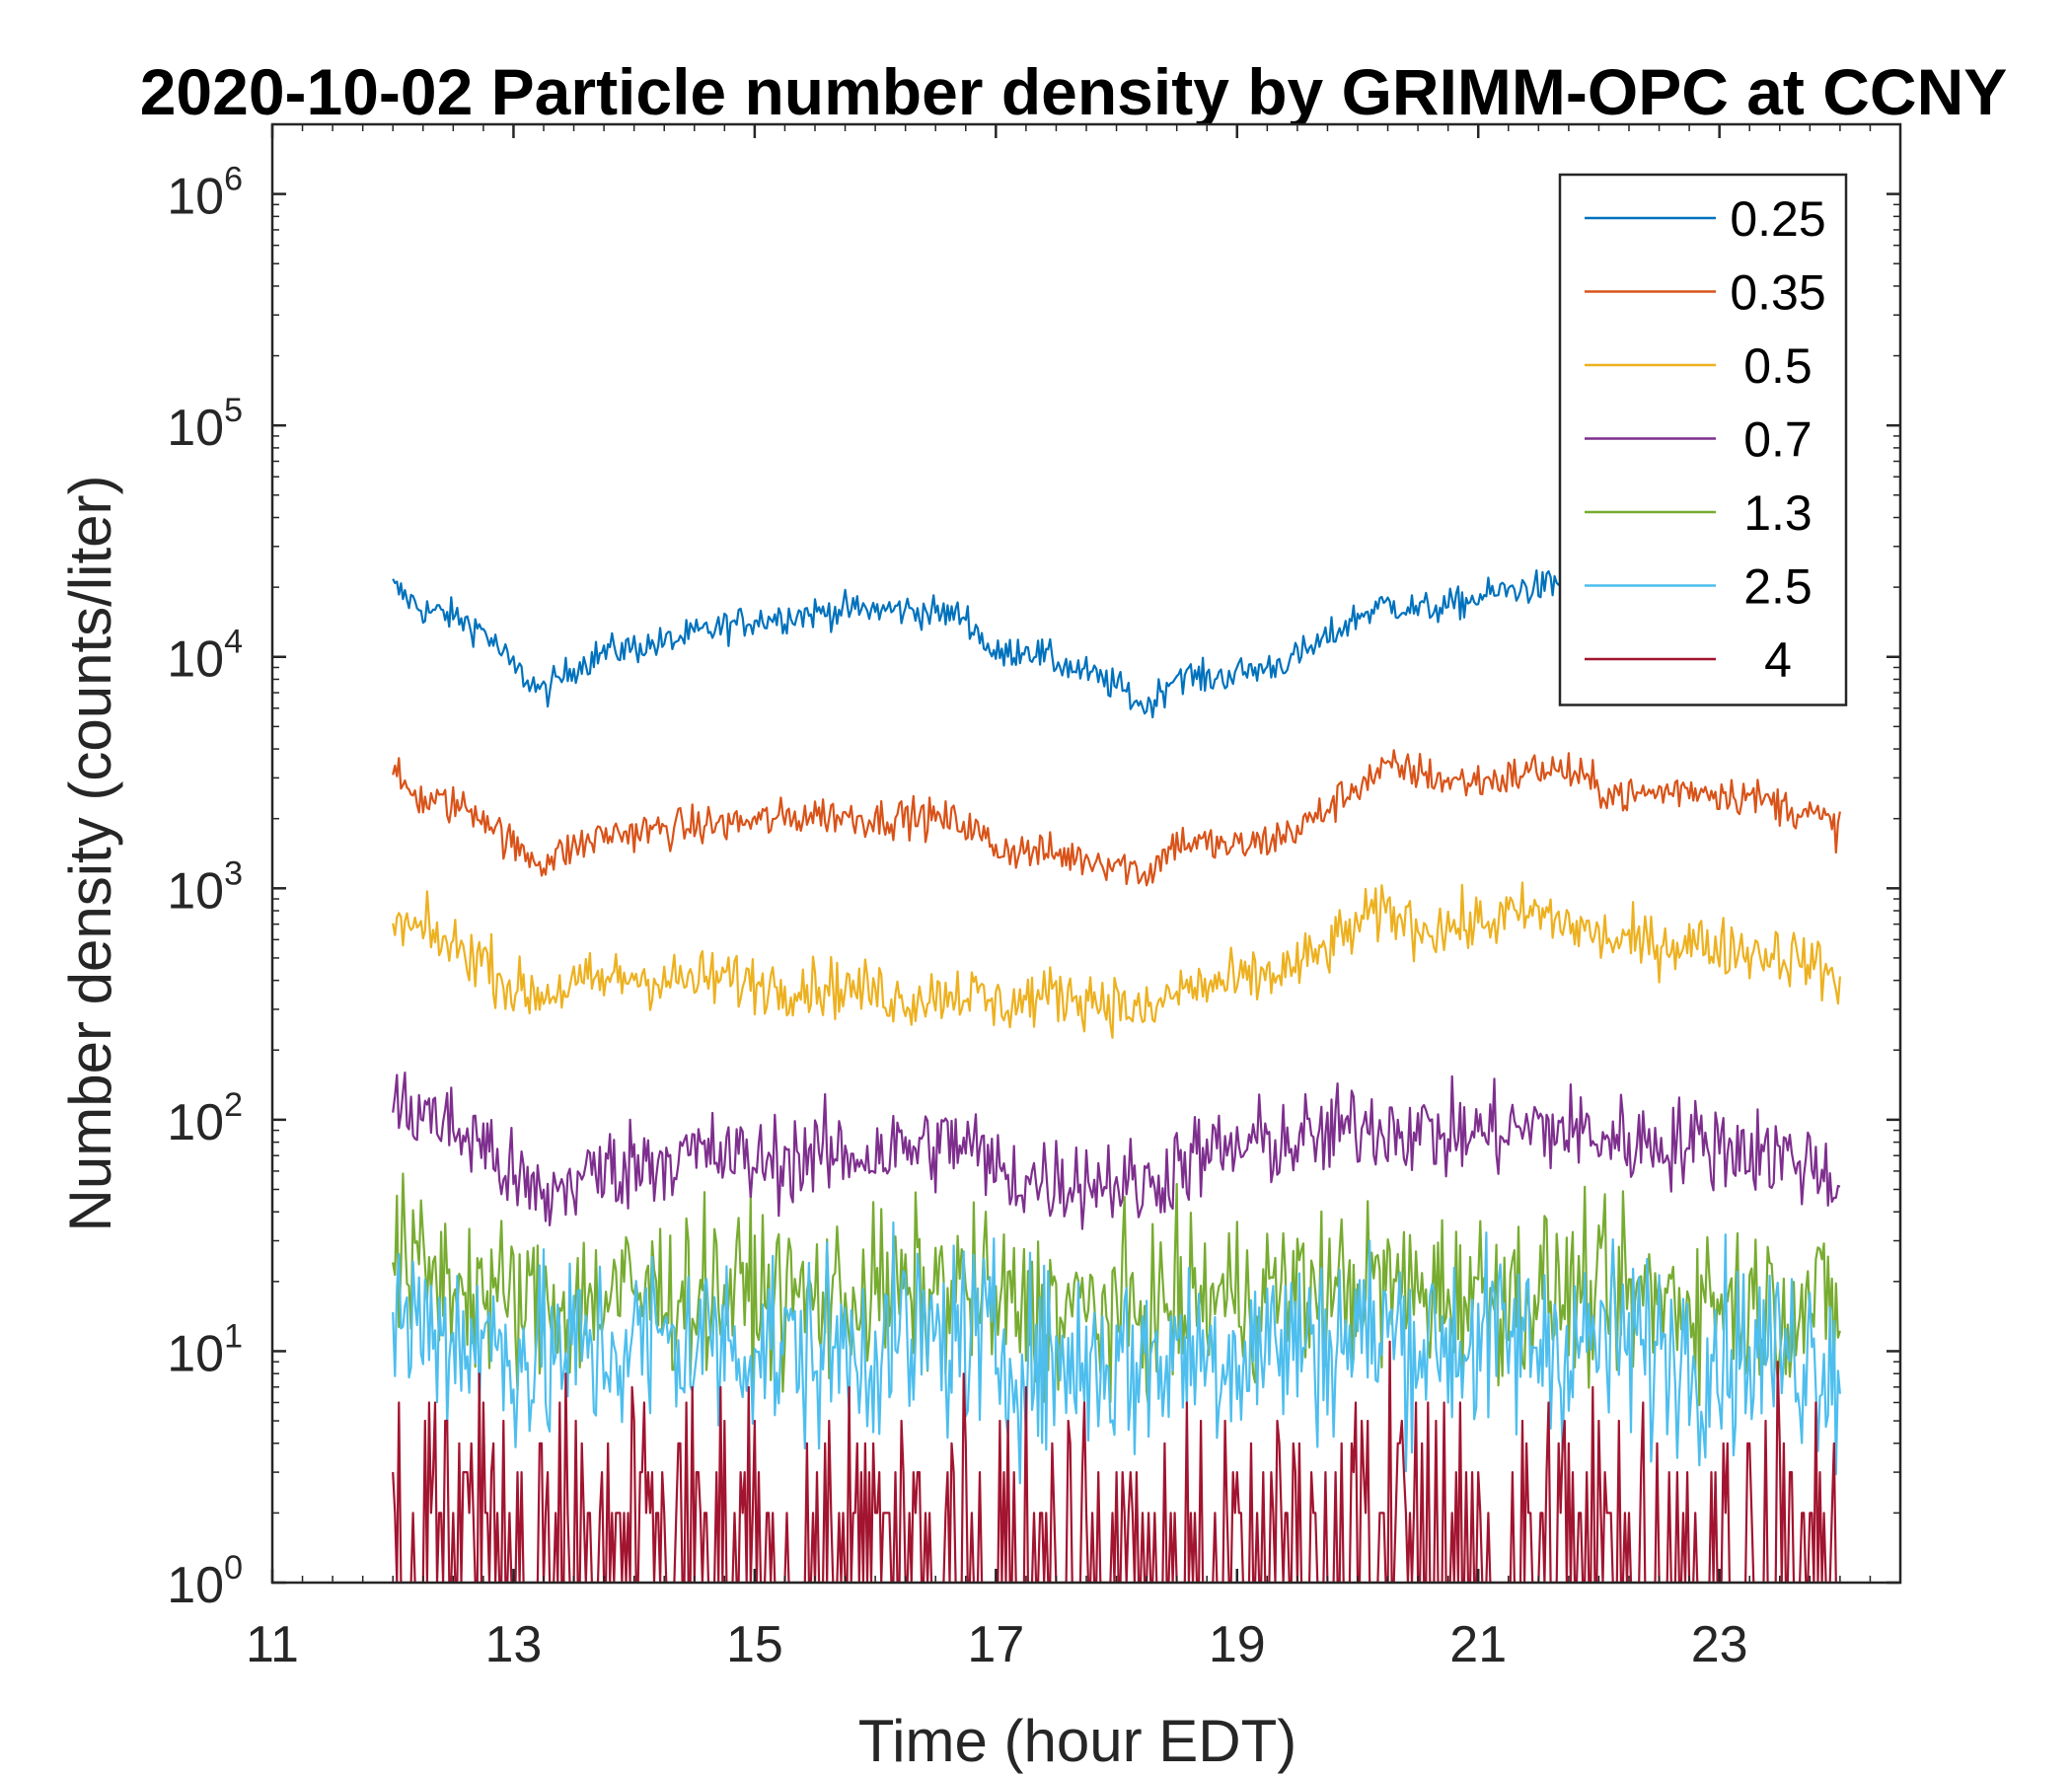 The width and height of the screenshot is (2072, 1776). What do you see at coordinates (205, 1350) in the screenshot?
I see `y-tick-label: 10¹` at bounding box center [205, 1350].